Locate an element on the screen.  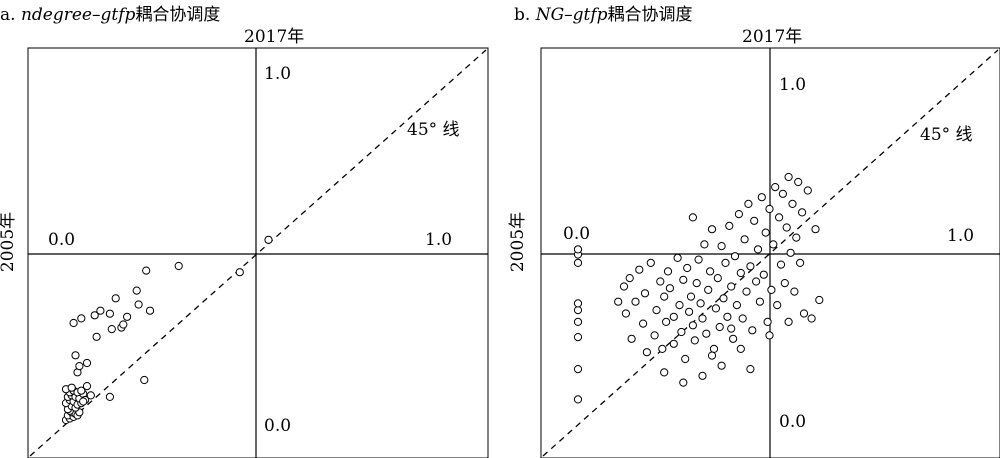
panel-a-title: a. ndegree–gtfp耦合协调度 is located at coordinates (110, 15).